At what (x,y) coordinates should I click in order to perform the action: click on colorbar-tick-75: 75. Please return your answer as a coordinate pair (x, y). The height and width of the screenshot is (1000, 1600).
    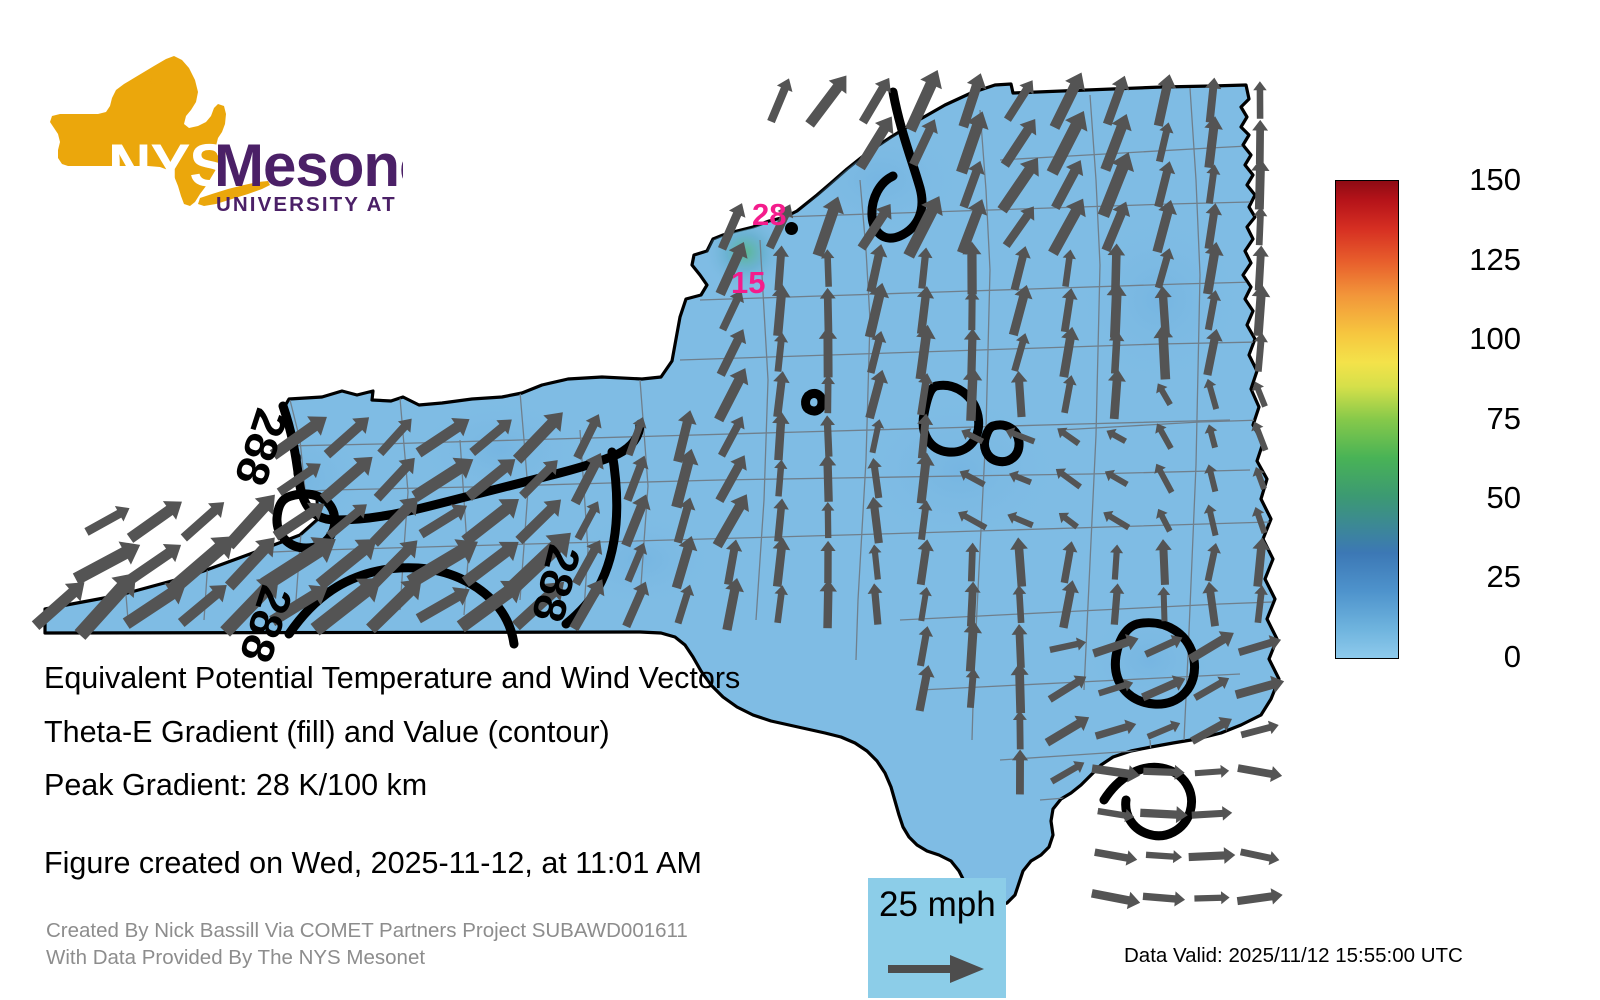
    Looking at the image, I should click on (1503, 418).